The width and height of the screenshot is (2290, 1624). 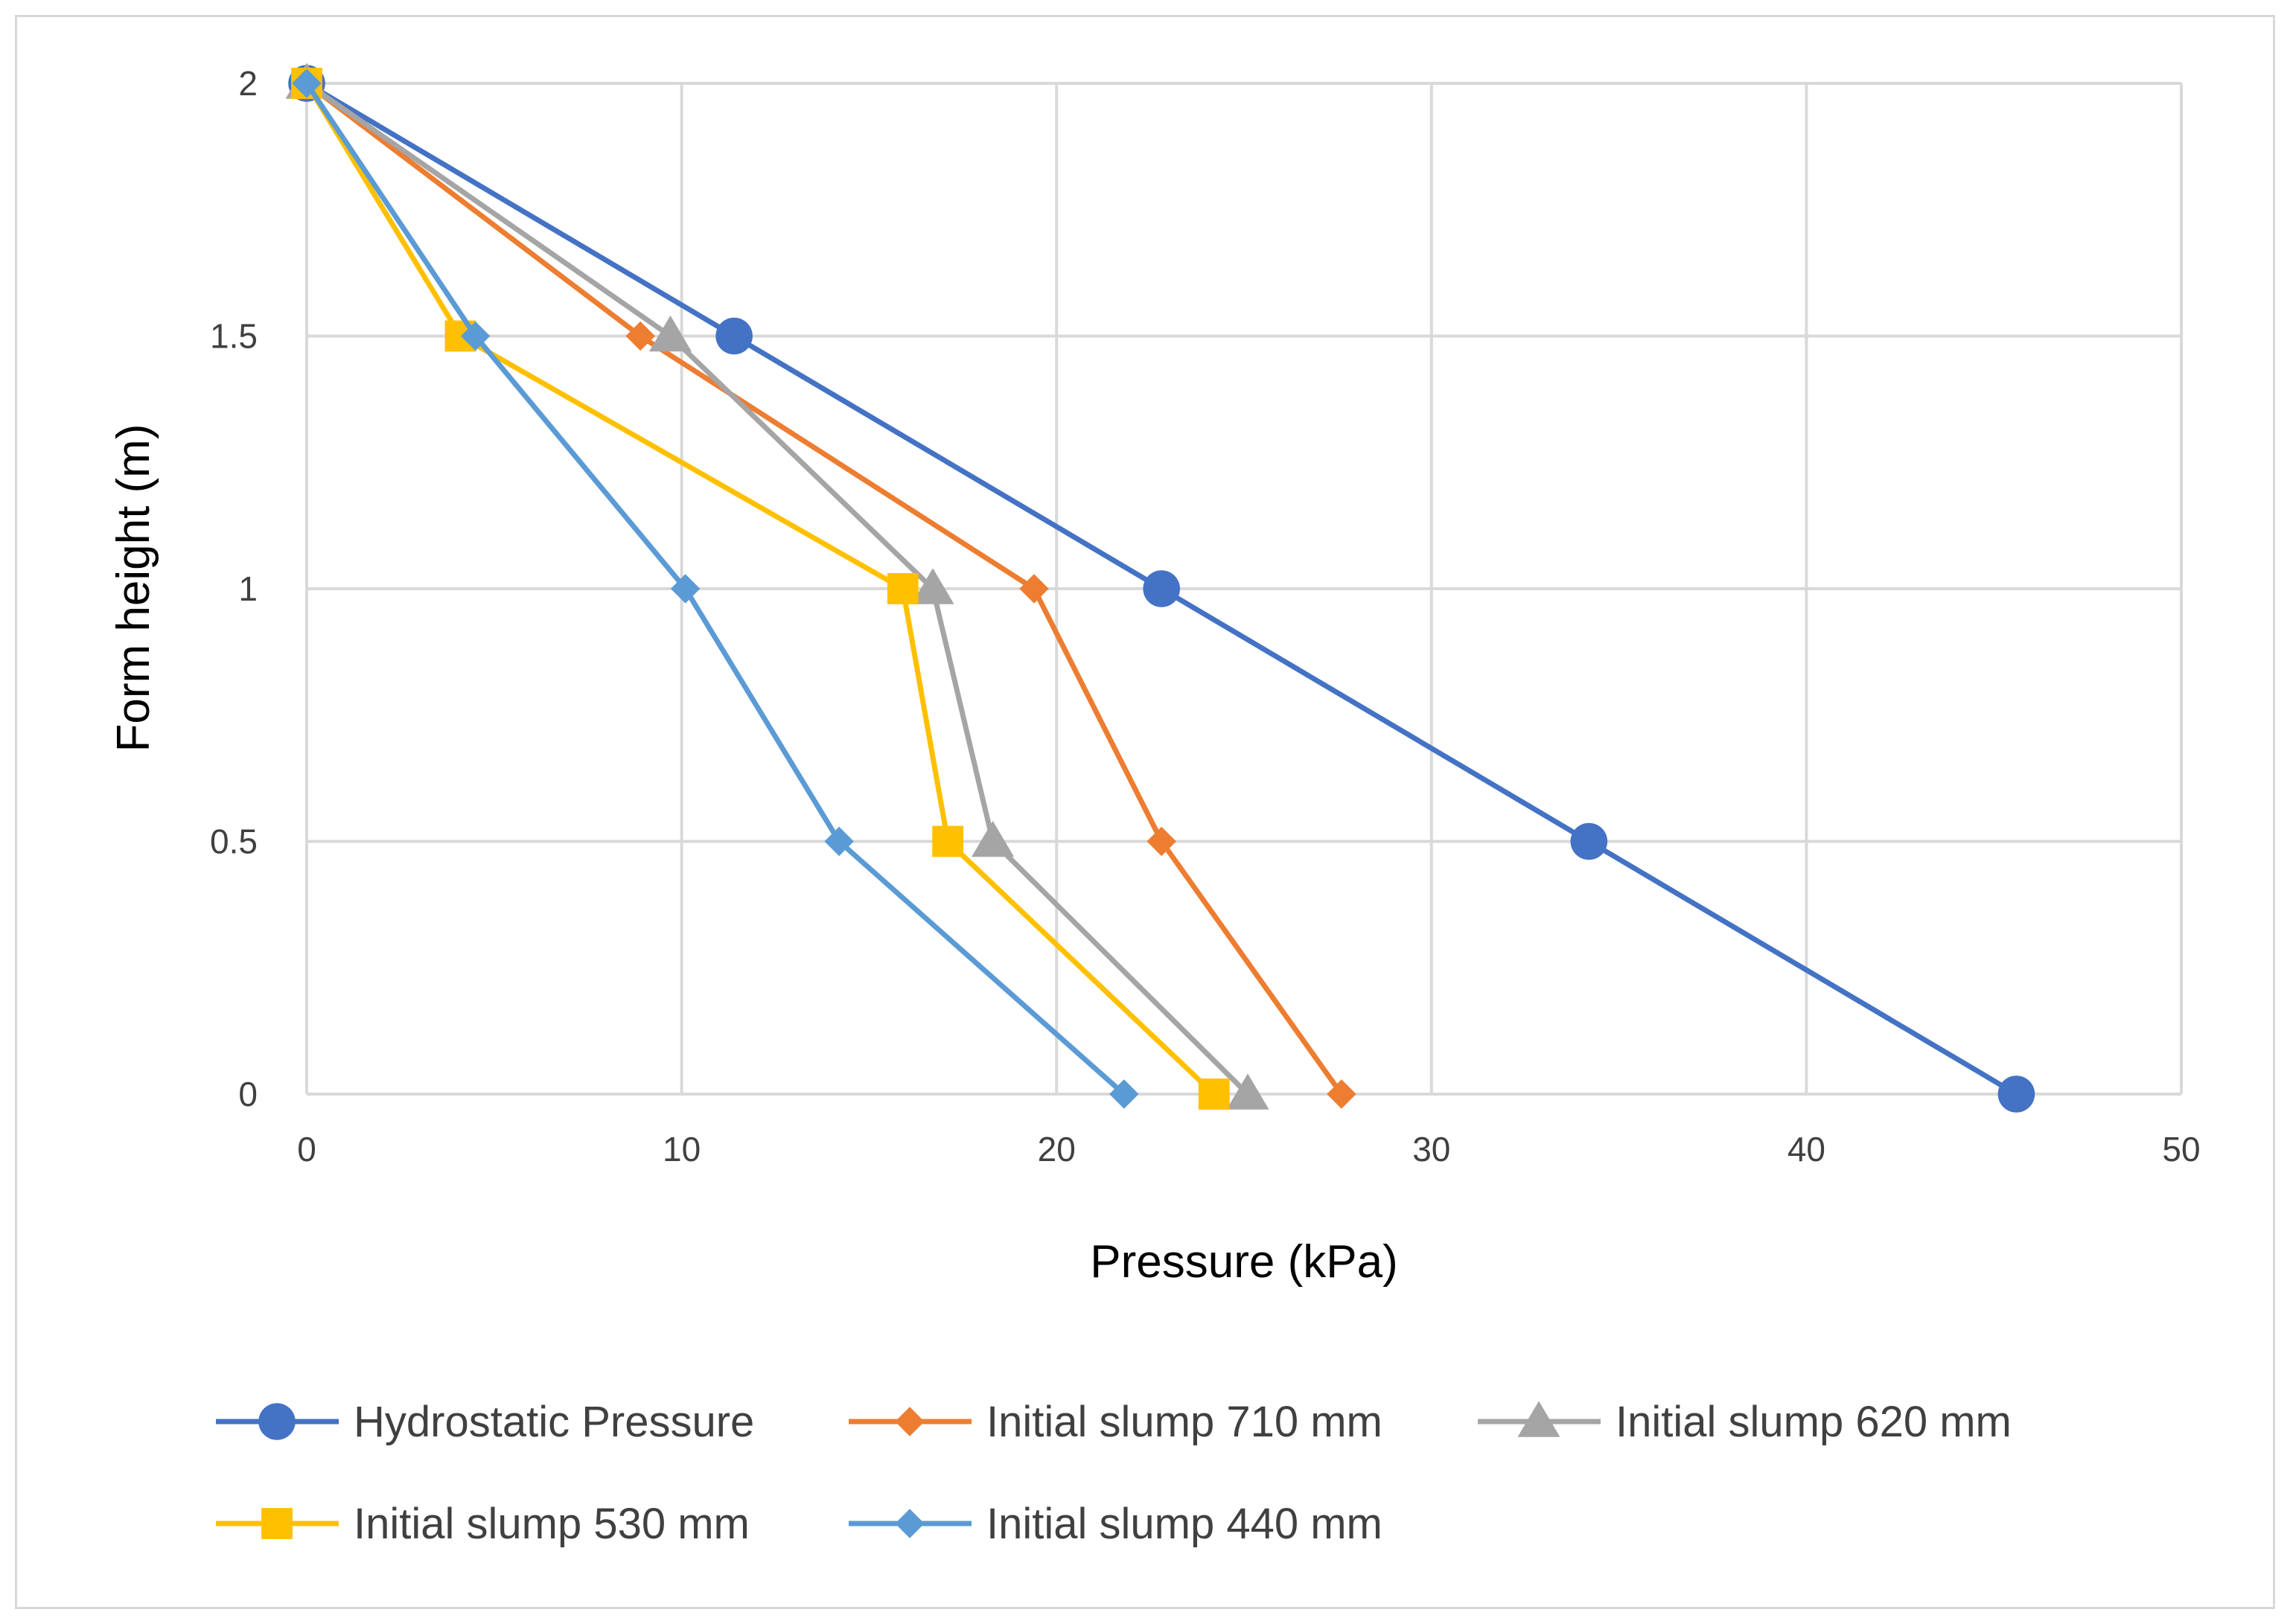 What do you see at coordinates (234, 336) in the screenshot?
I see `y-tick-label: 1.5` at bounding box center [234, 336].